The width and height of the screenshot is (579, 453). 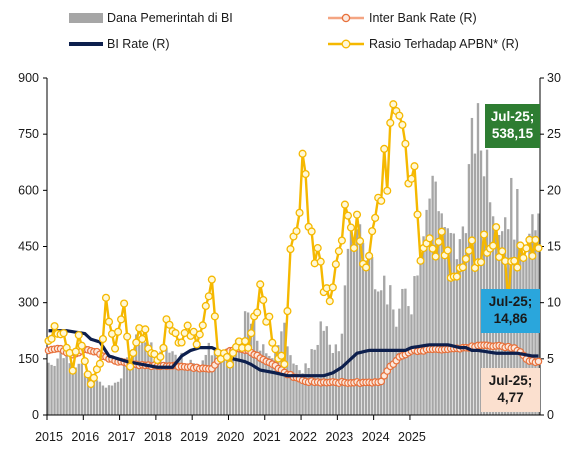 I want to click on y-left-tick-label: 600, so click(x=28, y=190).